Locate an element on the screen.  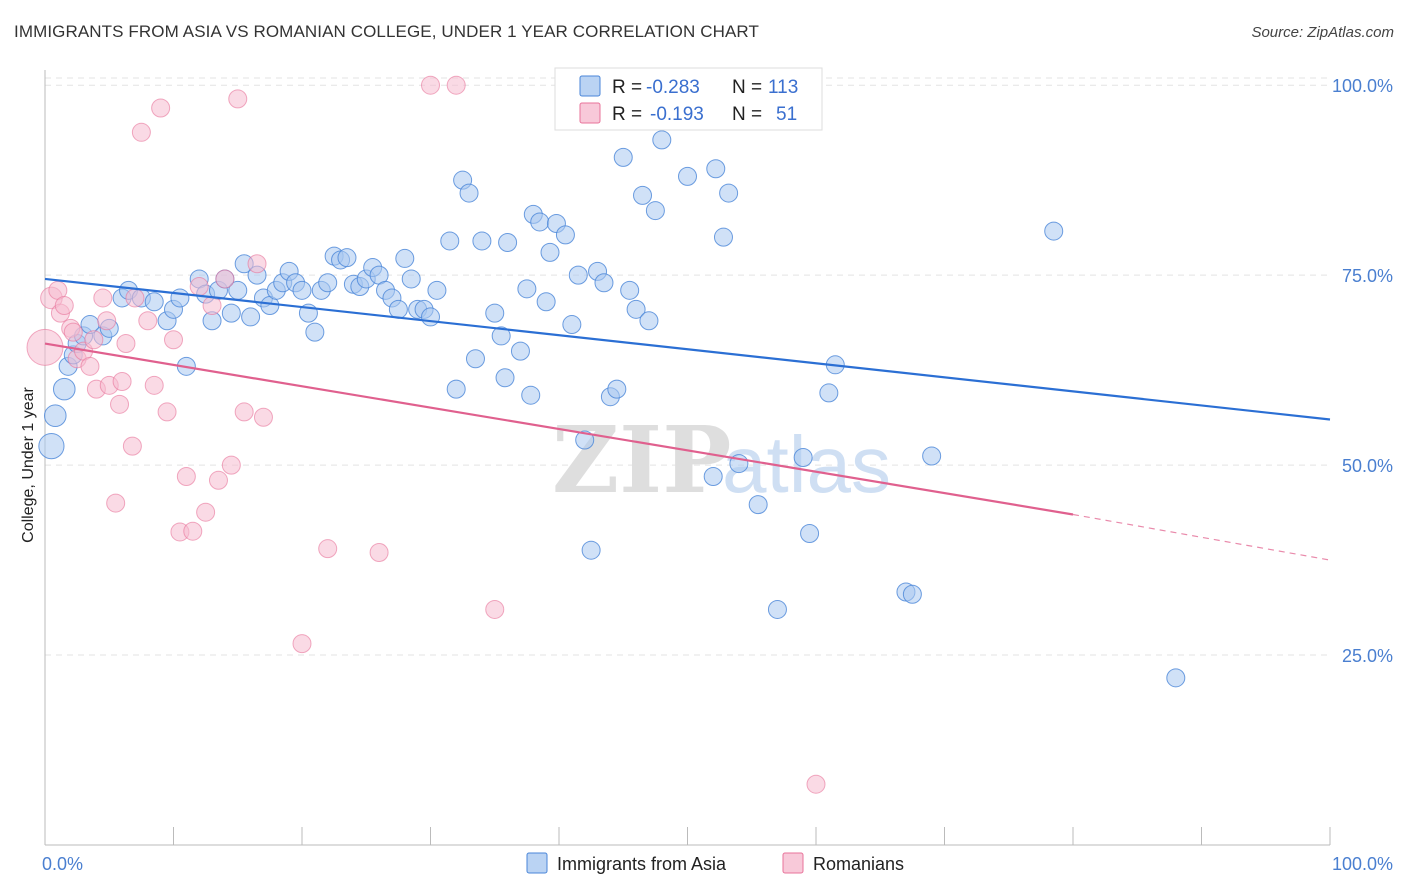
bottom-legend-label-romanians: Romanians is located at coordinates (858, 864).